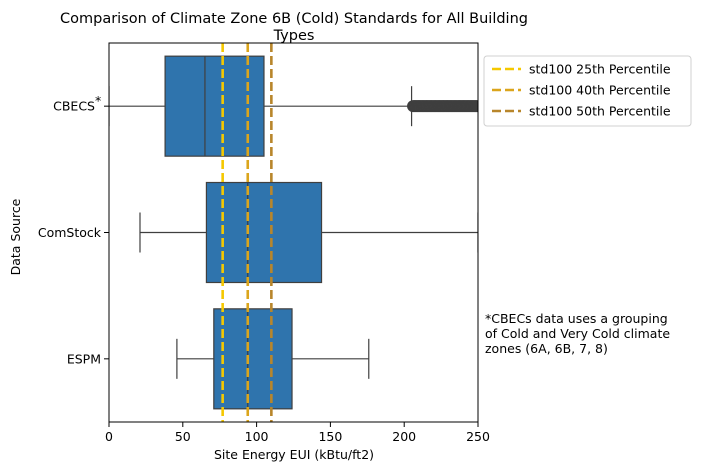 This screenshot has width=701, height=473. I want to click on box-comstock, so click(308, 232).